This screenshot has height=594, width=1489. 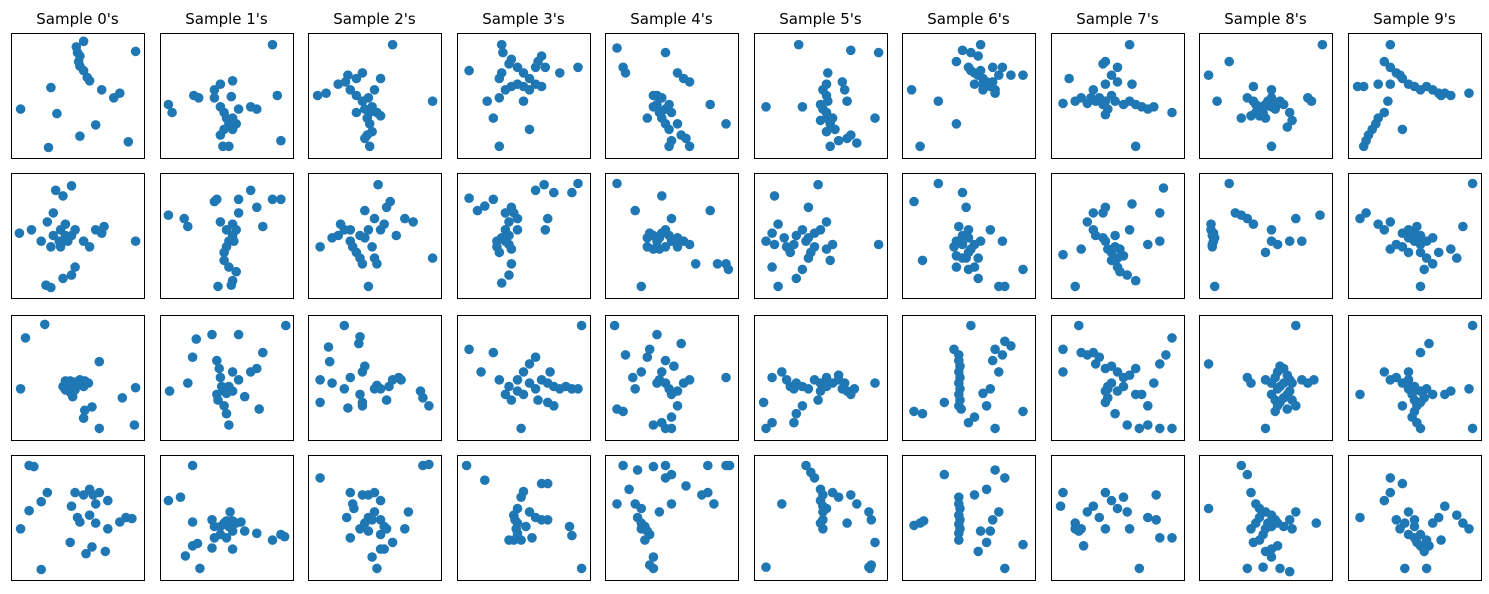 I want to click on scatter-panel-r1-c4, so click(x=672, y=236).